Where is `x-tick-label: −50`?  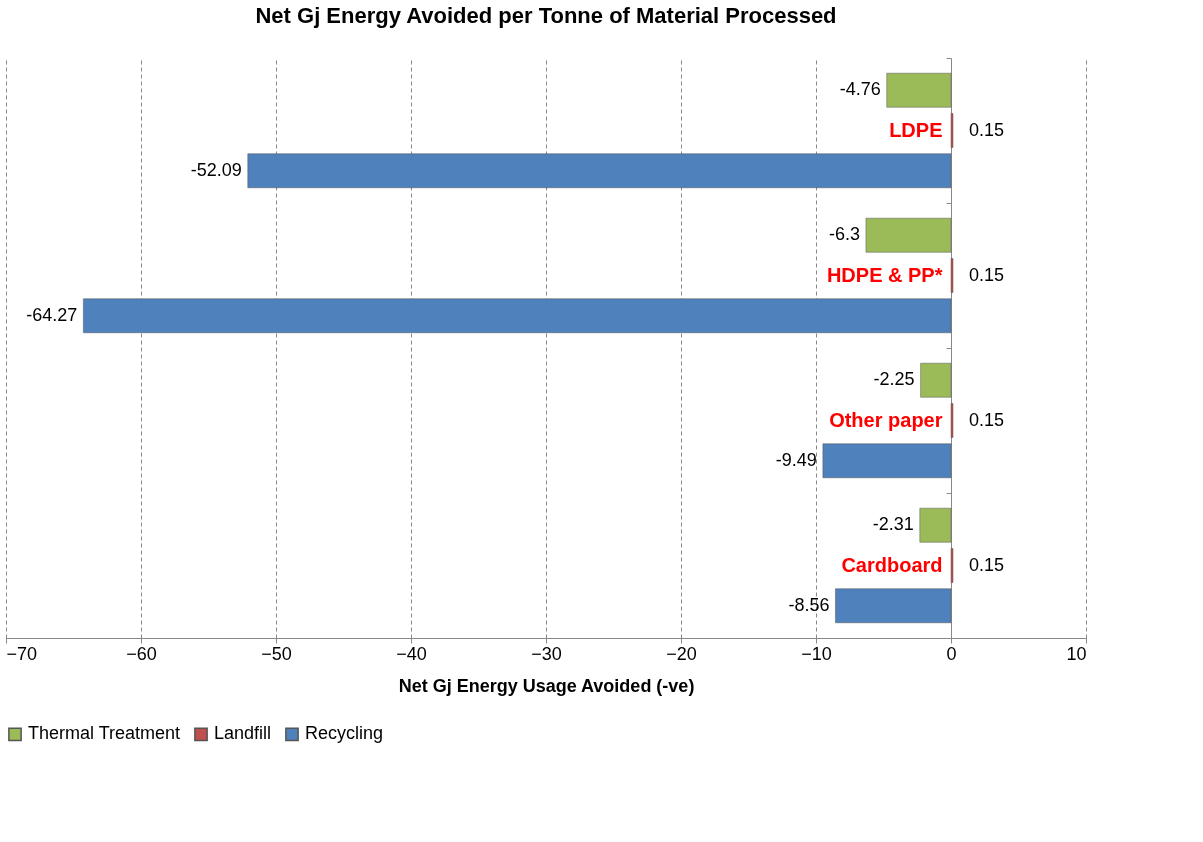
x-tick-label: −50 is located at coordinates (276, 653).